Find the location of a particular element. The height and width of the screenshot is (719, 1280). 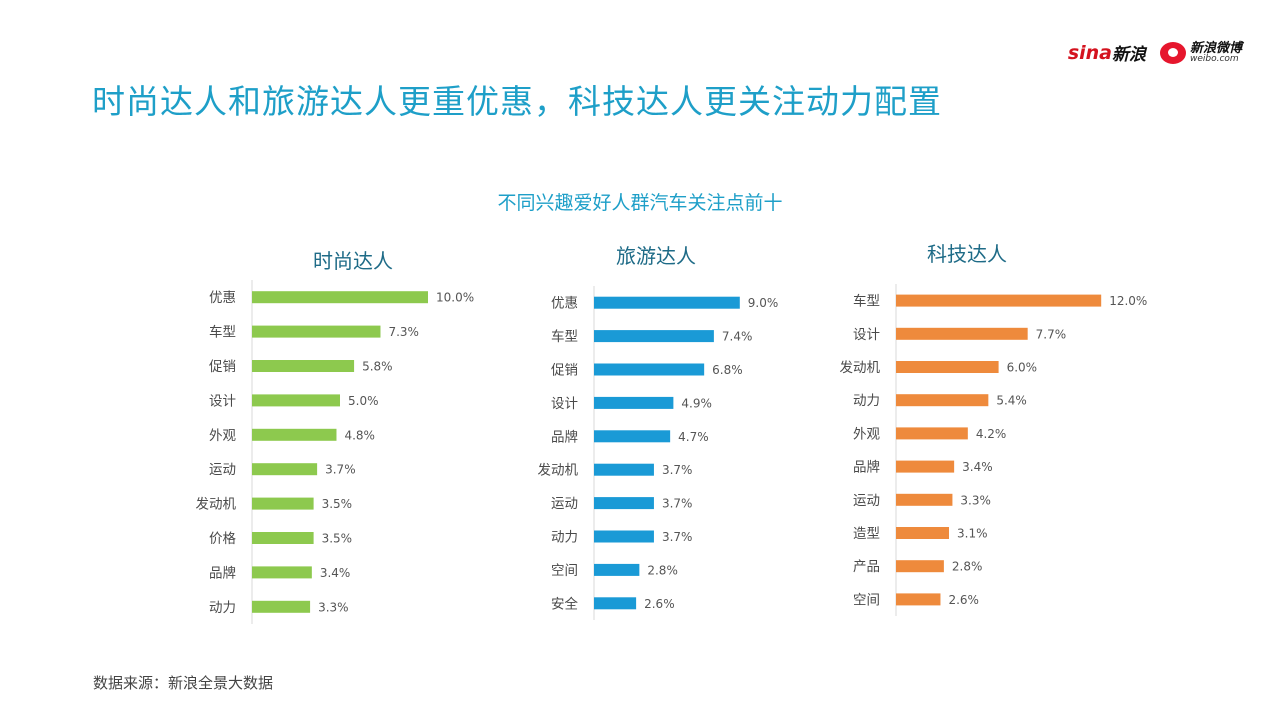

sina-logo: sina 新浪 is located at coordinates (1106, 53).